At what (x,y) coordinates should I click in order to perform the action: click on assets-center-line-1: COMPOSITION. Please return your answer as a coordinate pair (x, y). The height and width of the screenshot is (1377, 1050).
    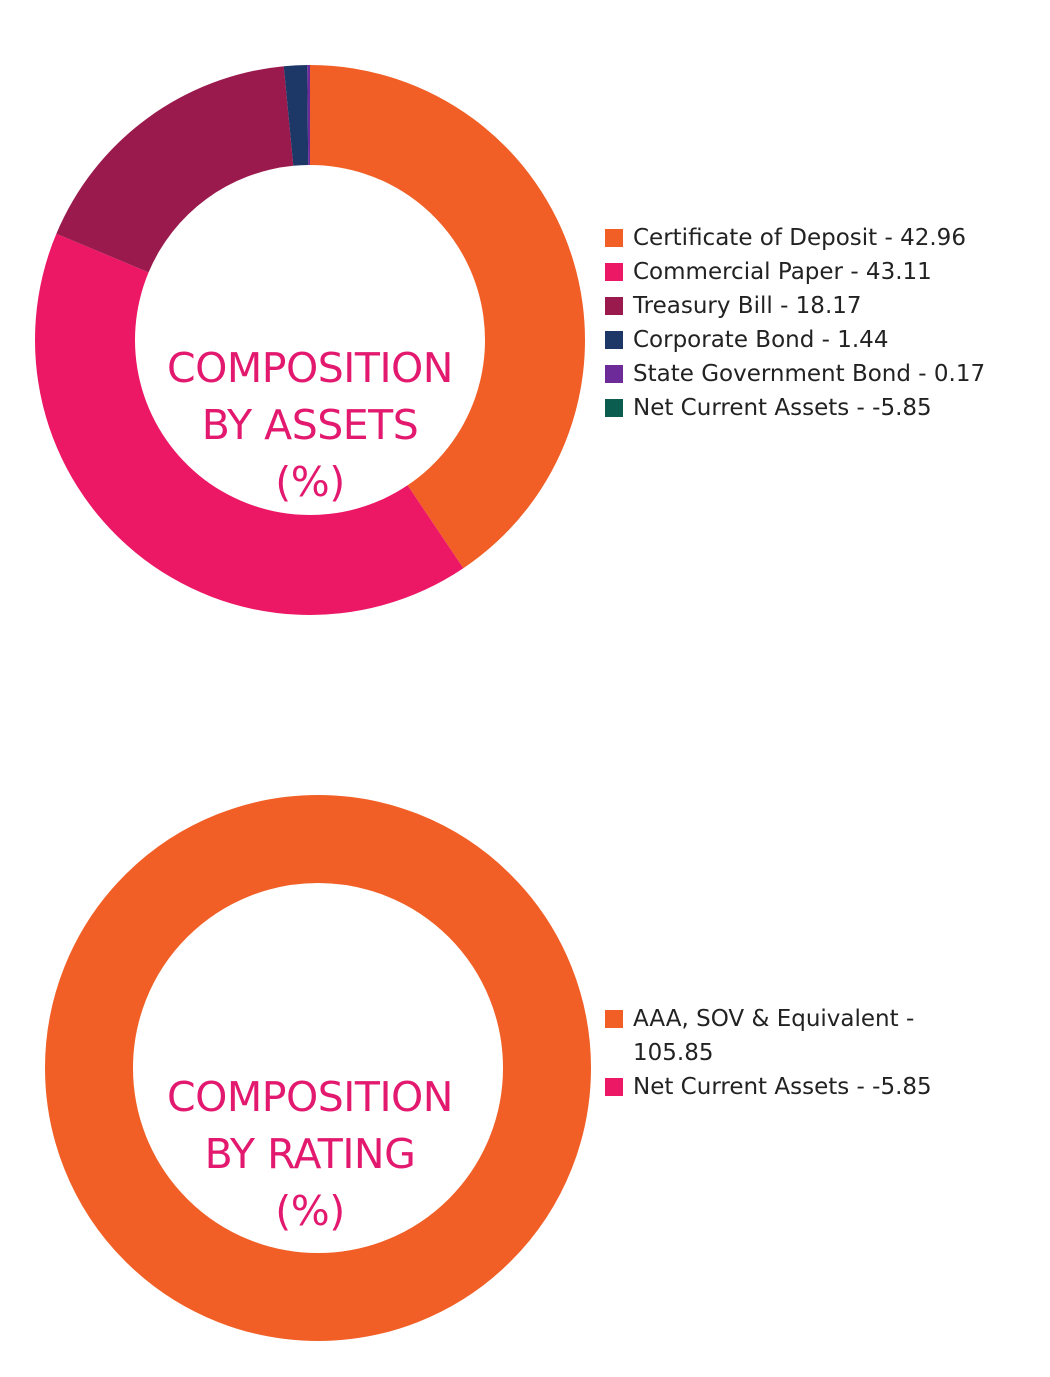
    Looking at the image, I should click on (310, 368).